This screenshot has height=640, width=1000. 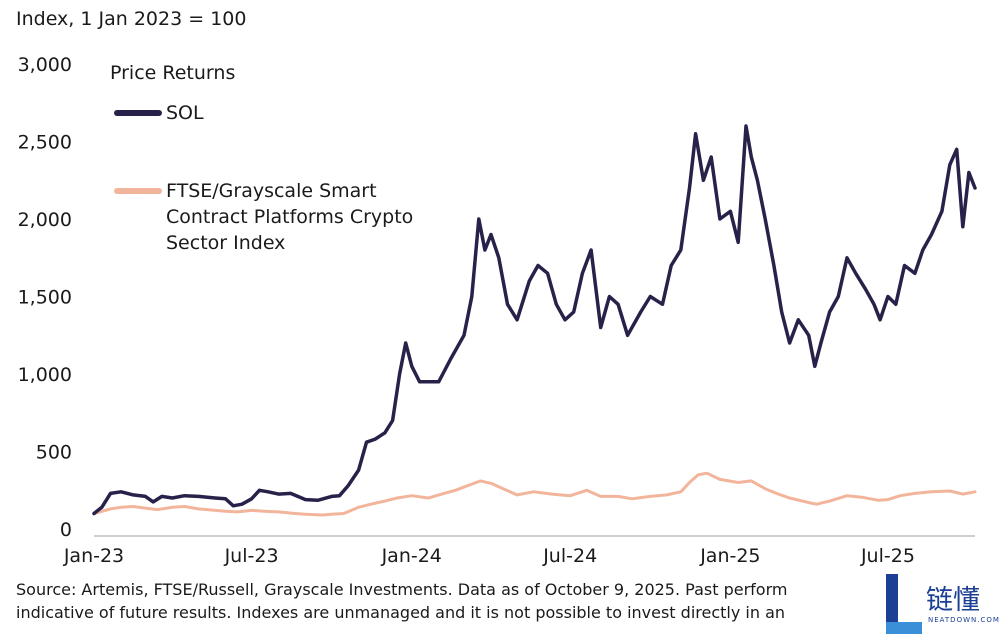 I want to click on watermark-logo: 链懂 NEATDOWN.COM, so click(x=942, y=604).